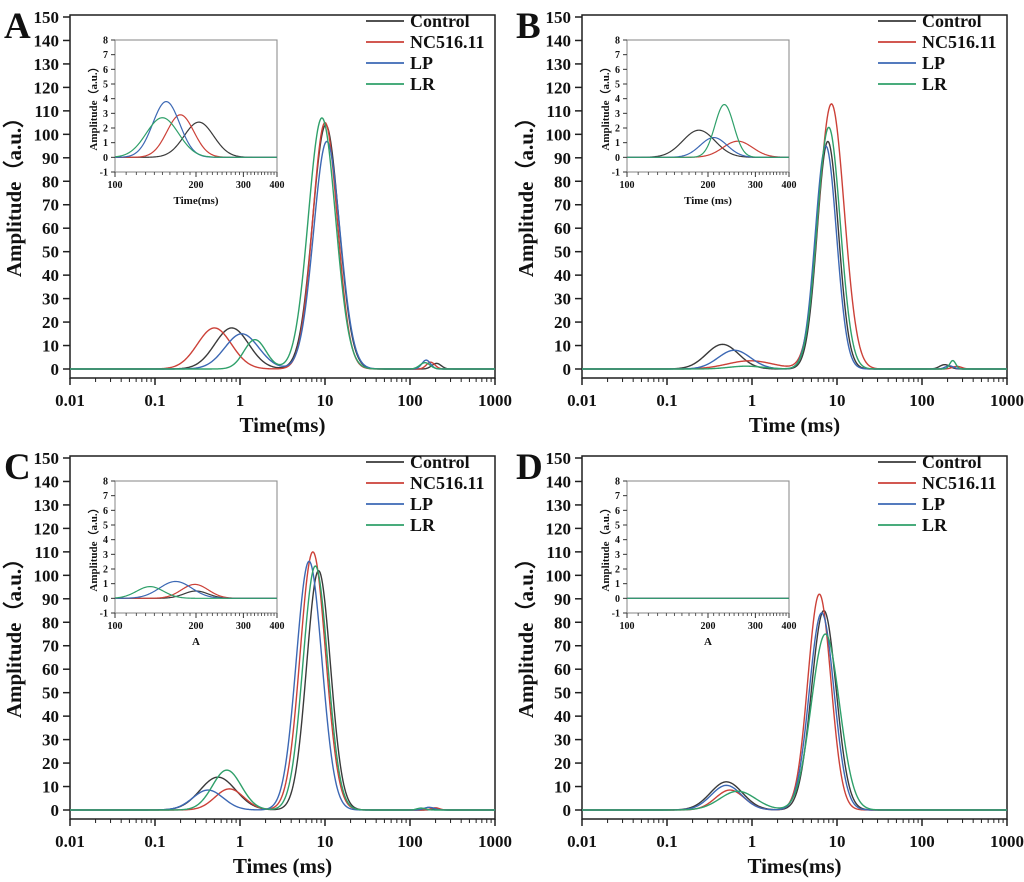 The width and height of the screenshot is (1024, 882). I want to click on y-tick-label: 150, so click(47, 17).